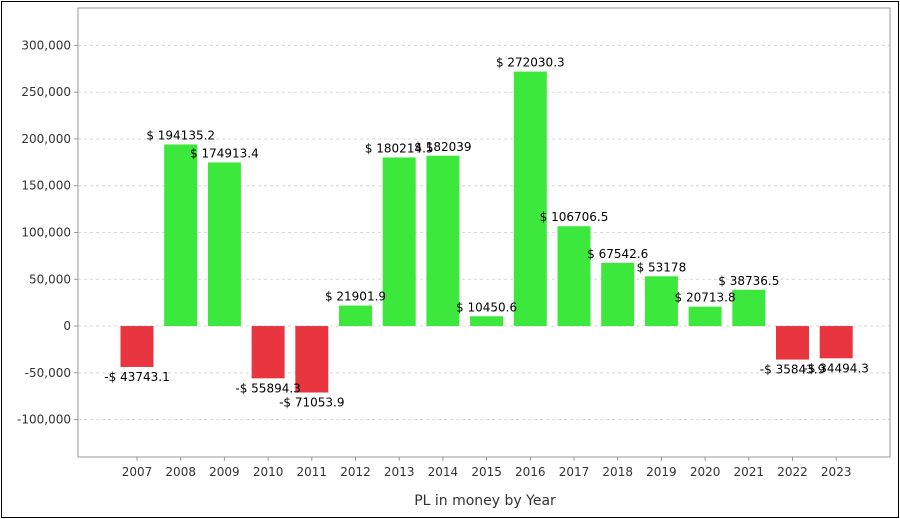  What do you see at coordinates (136, 377) in the screenshot?
I see `data-label: -$ 43743.1` at bounding box center [136, 377].